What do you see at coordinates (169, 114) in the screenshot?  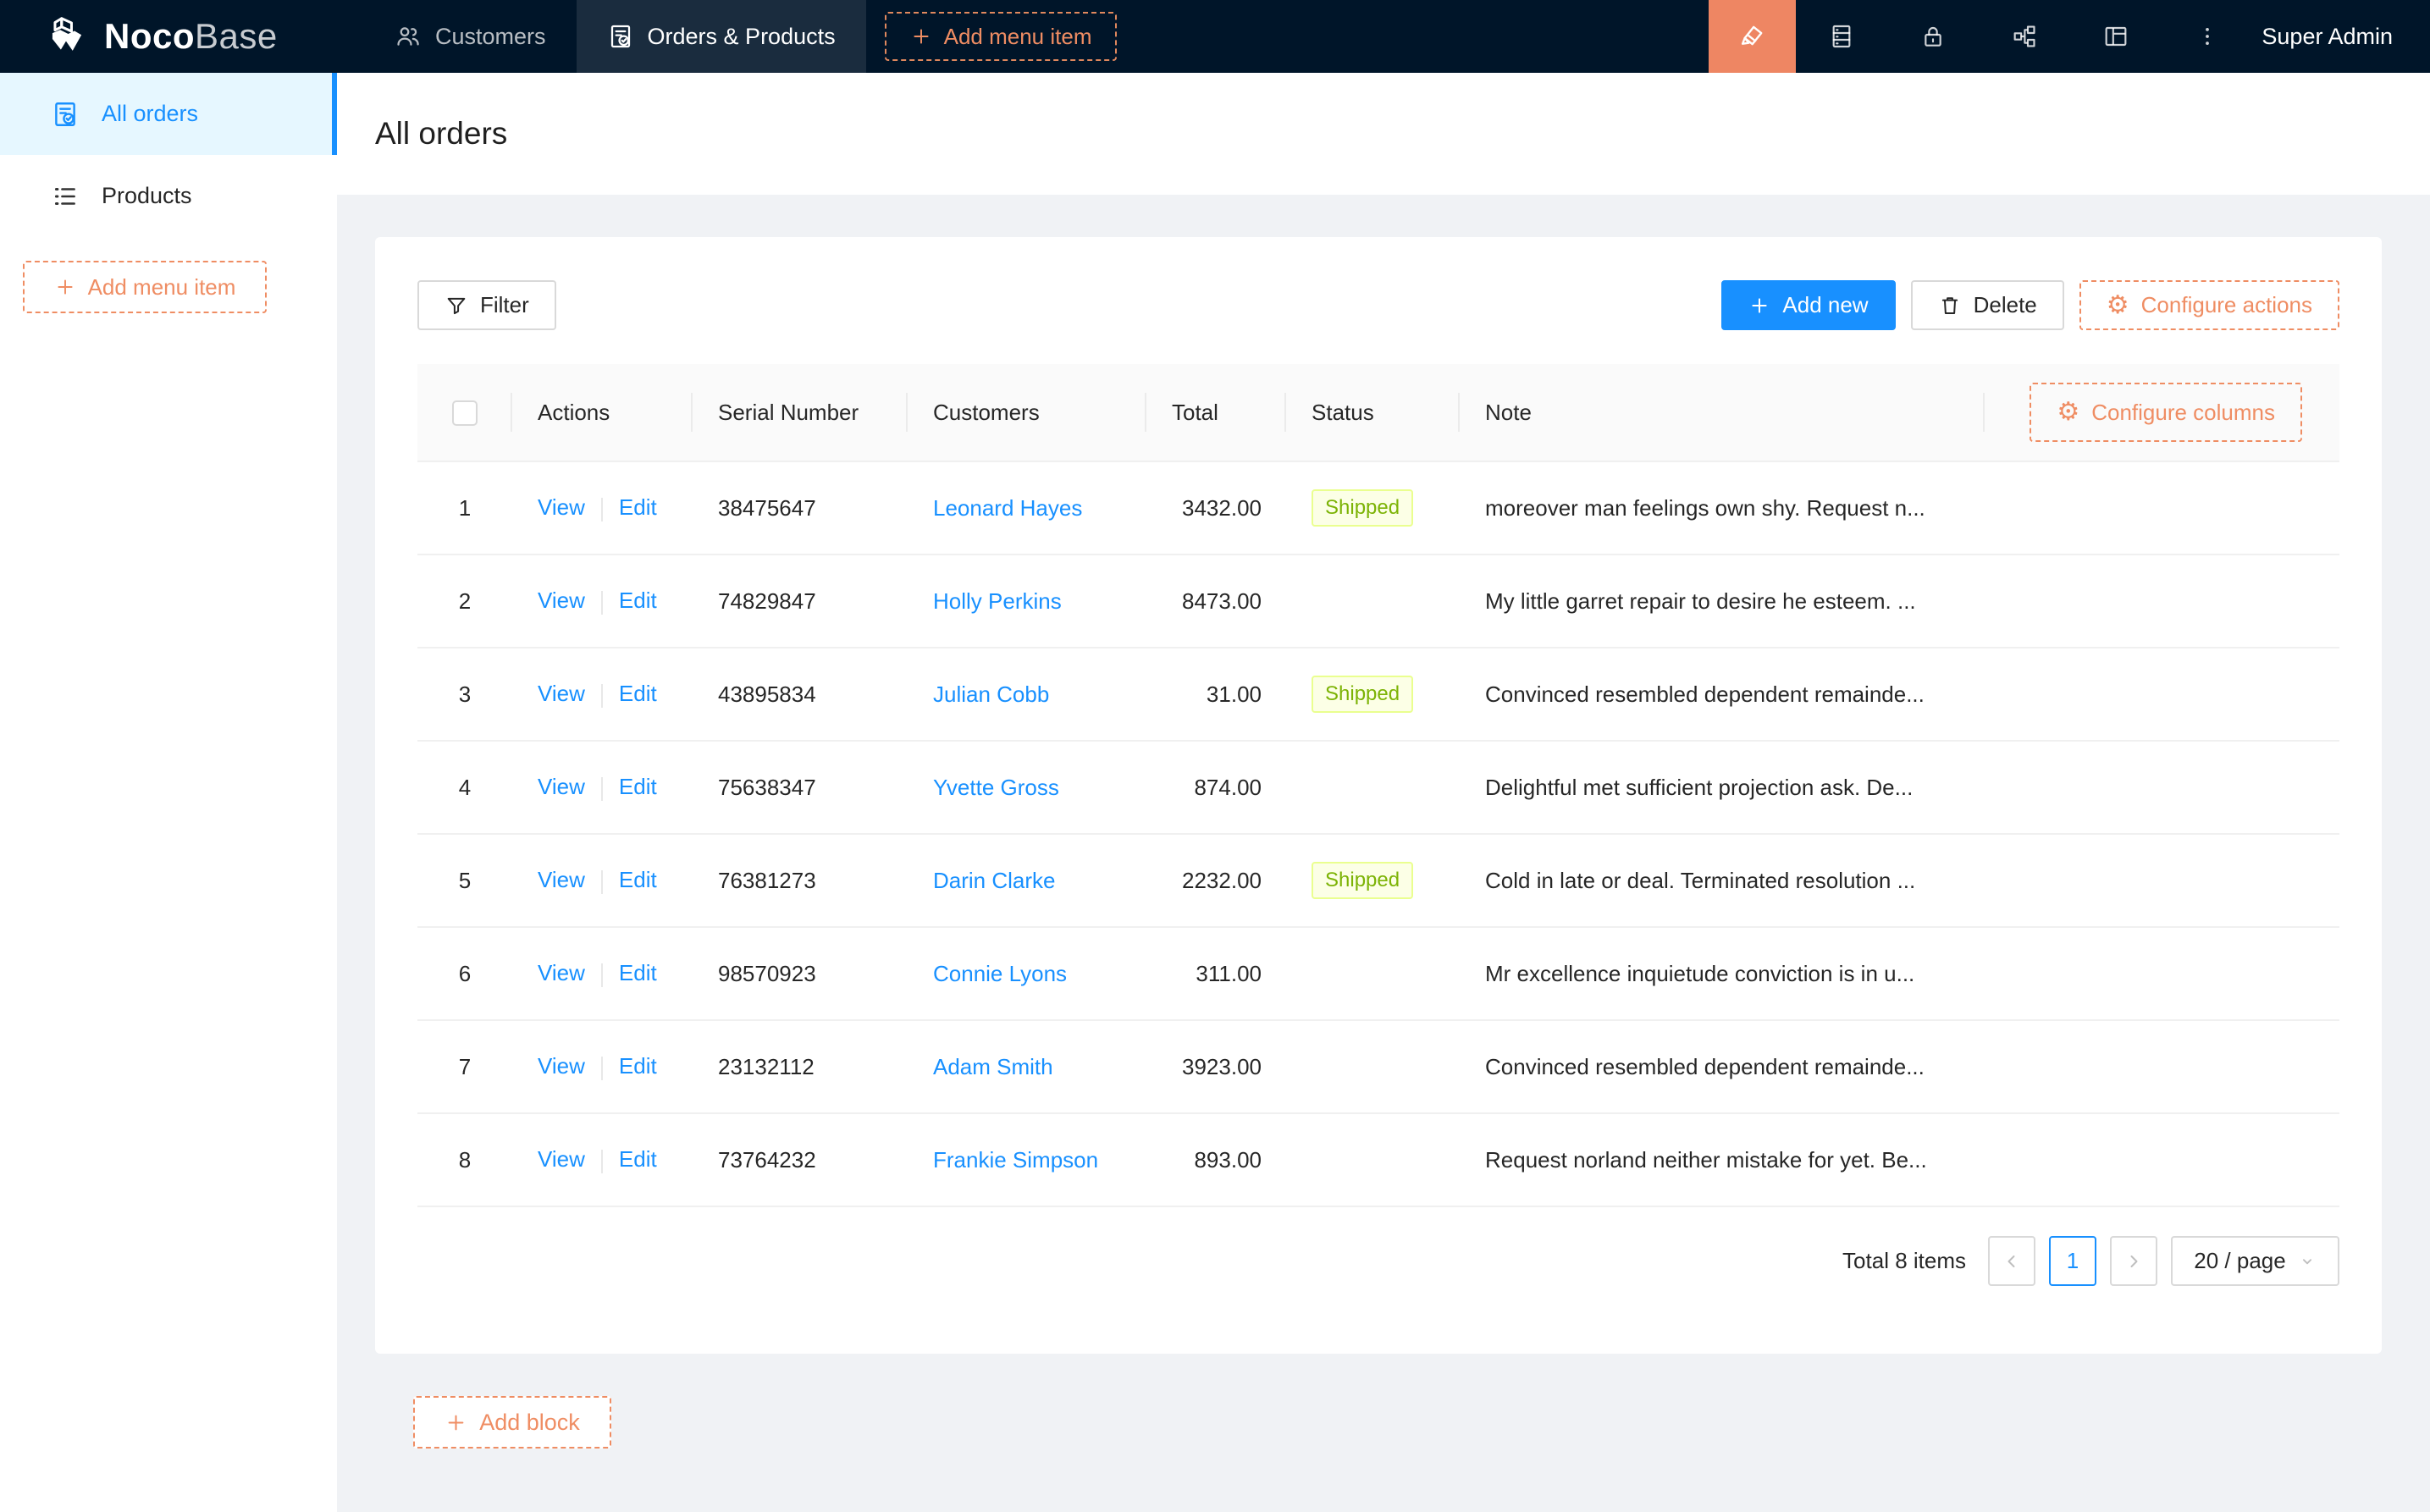 I see `sidebar-item-all-orders: All orders` at bounding box center [169, 114].